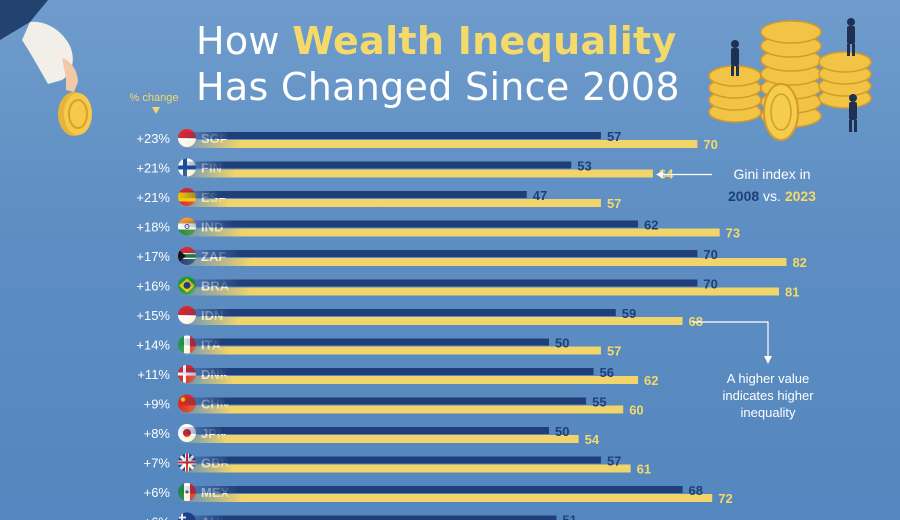 The image size is (900, 520). Describe the element at coordinates (772, 196) in the screenshot. I see `legend-vs: vs.` at that location.